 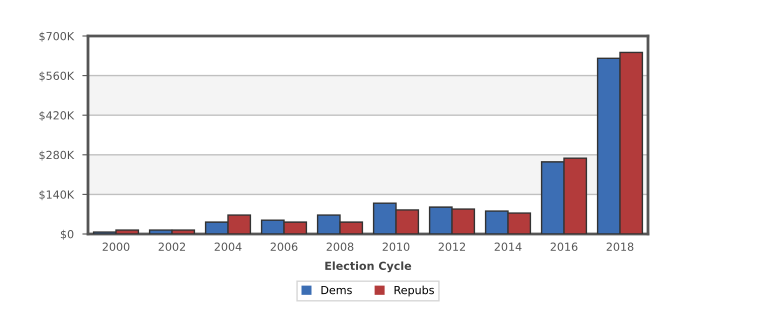 I want to click on x-tick-label: 2006, so click(x=284, y=246).